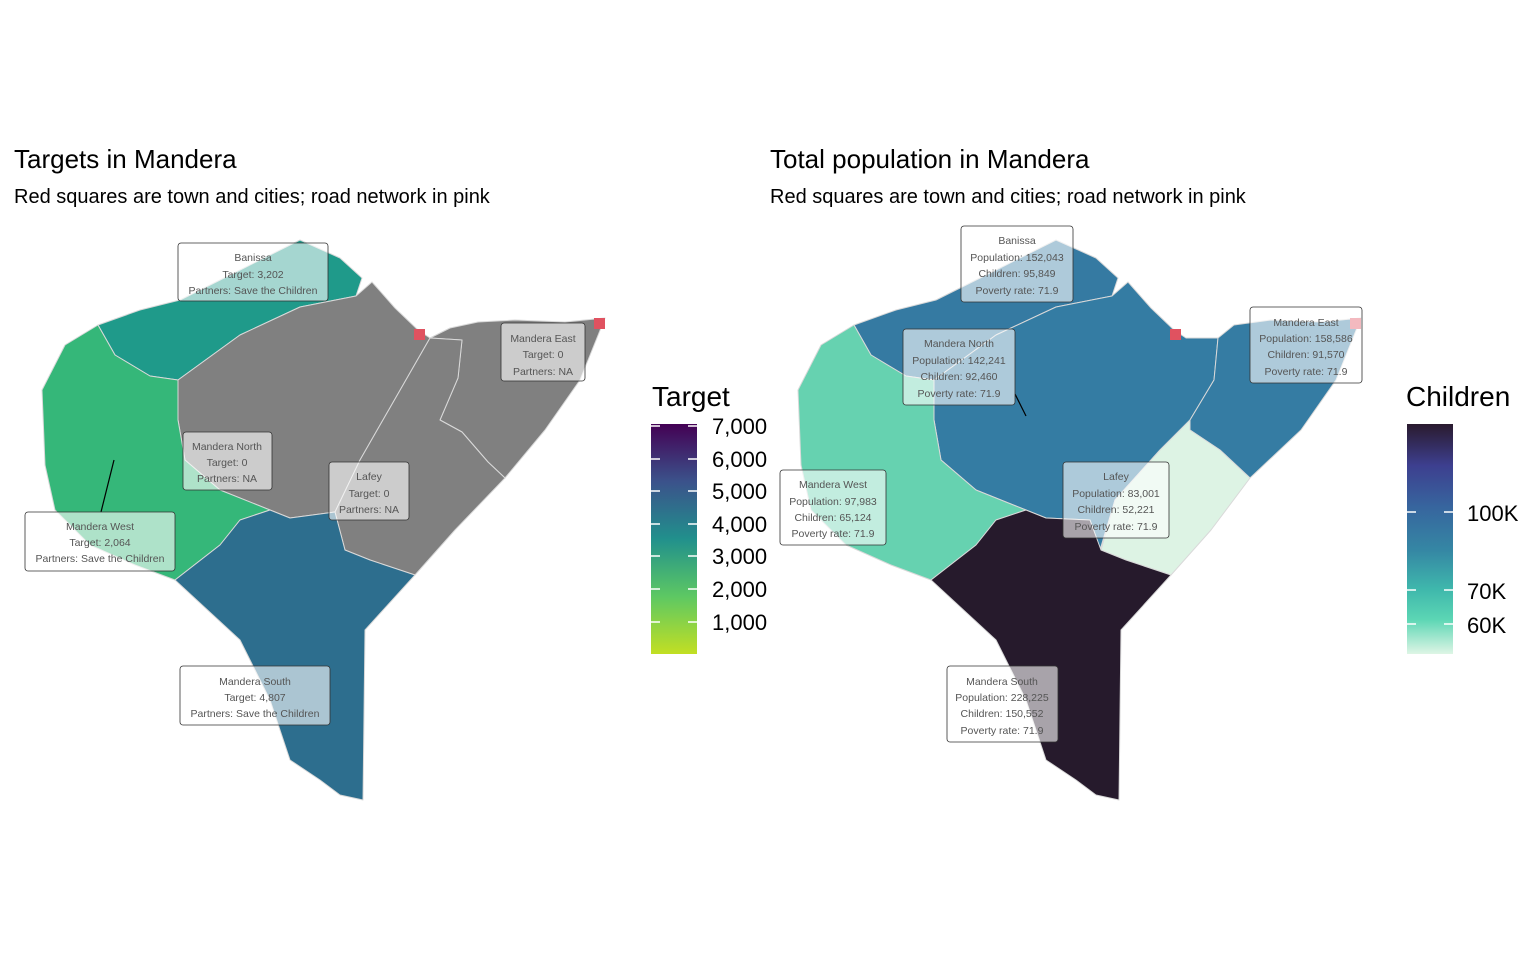 This screenshot has width=1536, height=960. I want to click on right-map-title: Total population in Mandera, so click(930, 159).